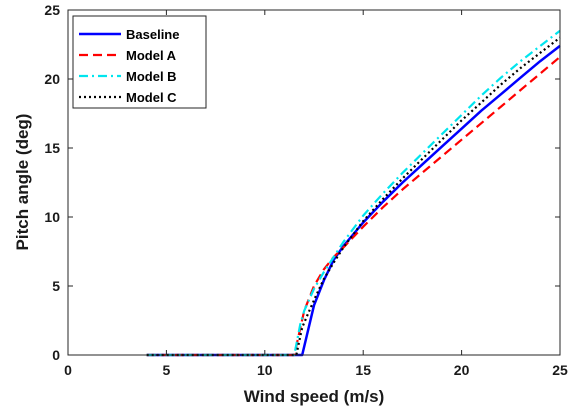 Image resolution: width=585 pixels, height=410 pixels. I want to click on legend-box, so click(139, 62).